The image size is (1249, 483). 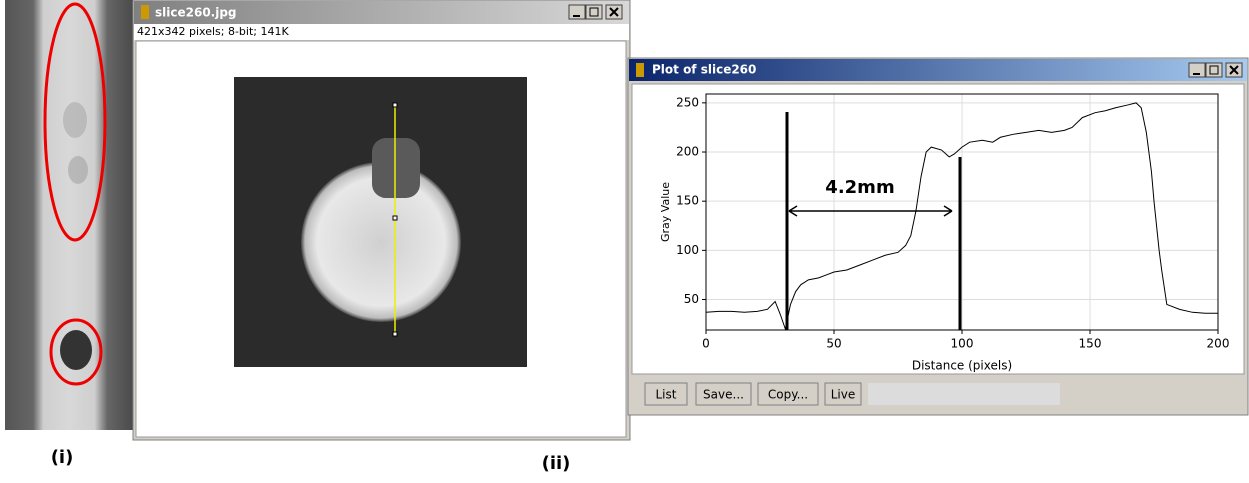 I want to click on x-tick-label: 50, so click(x=833, y=344).